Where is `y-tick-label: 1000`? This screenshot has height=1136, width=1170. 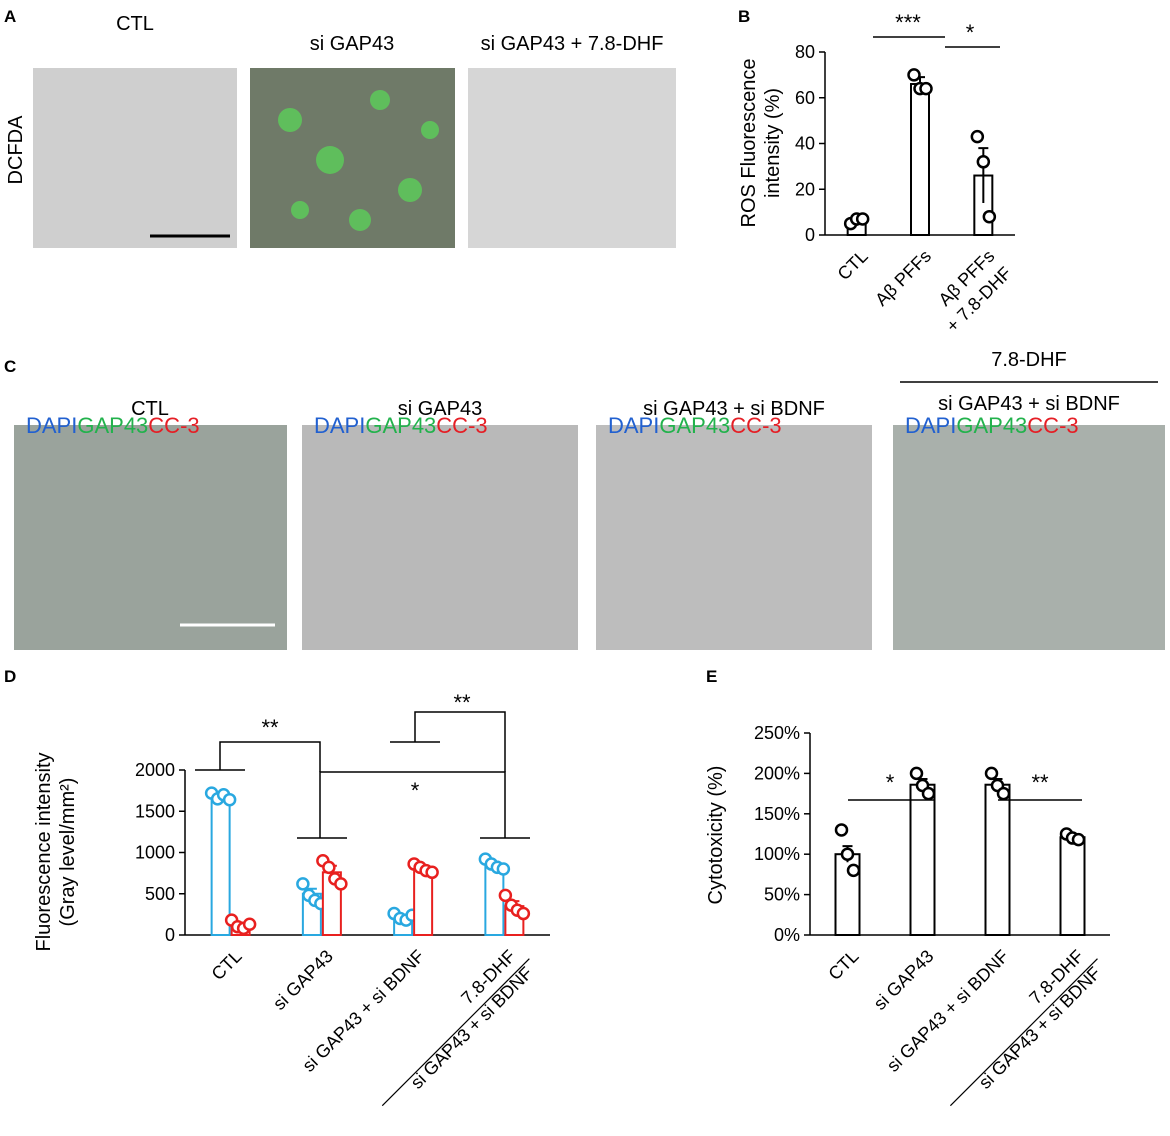 y-tick-label: 1000 is located at coordinates (155, 853).